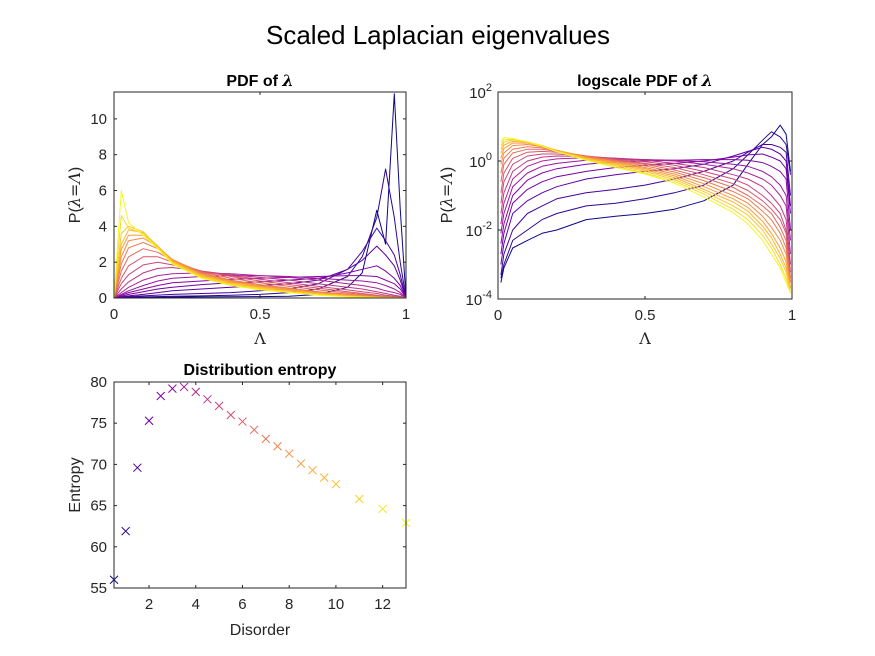 The height and width of the screenshot is (656, 875). I want to click on logpdf-ytick-exp: -4, so click(487, 295).